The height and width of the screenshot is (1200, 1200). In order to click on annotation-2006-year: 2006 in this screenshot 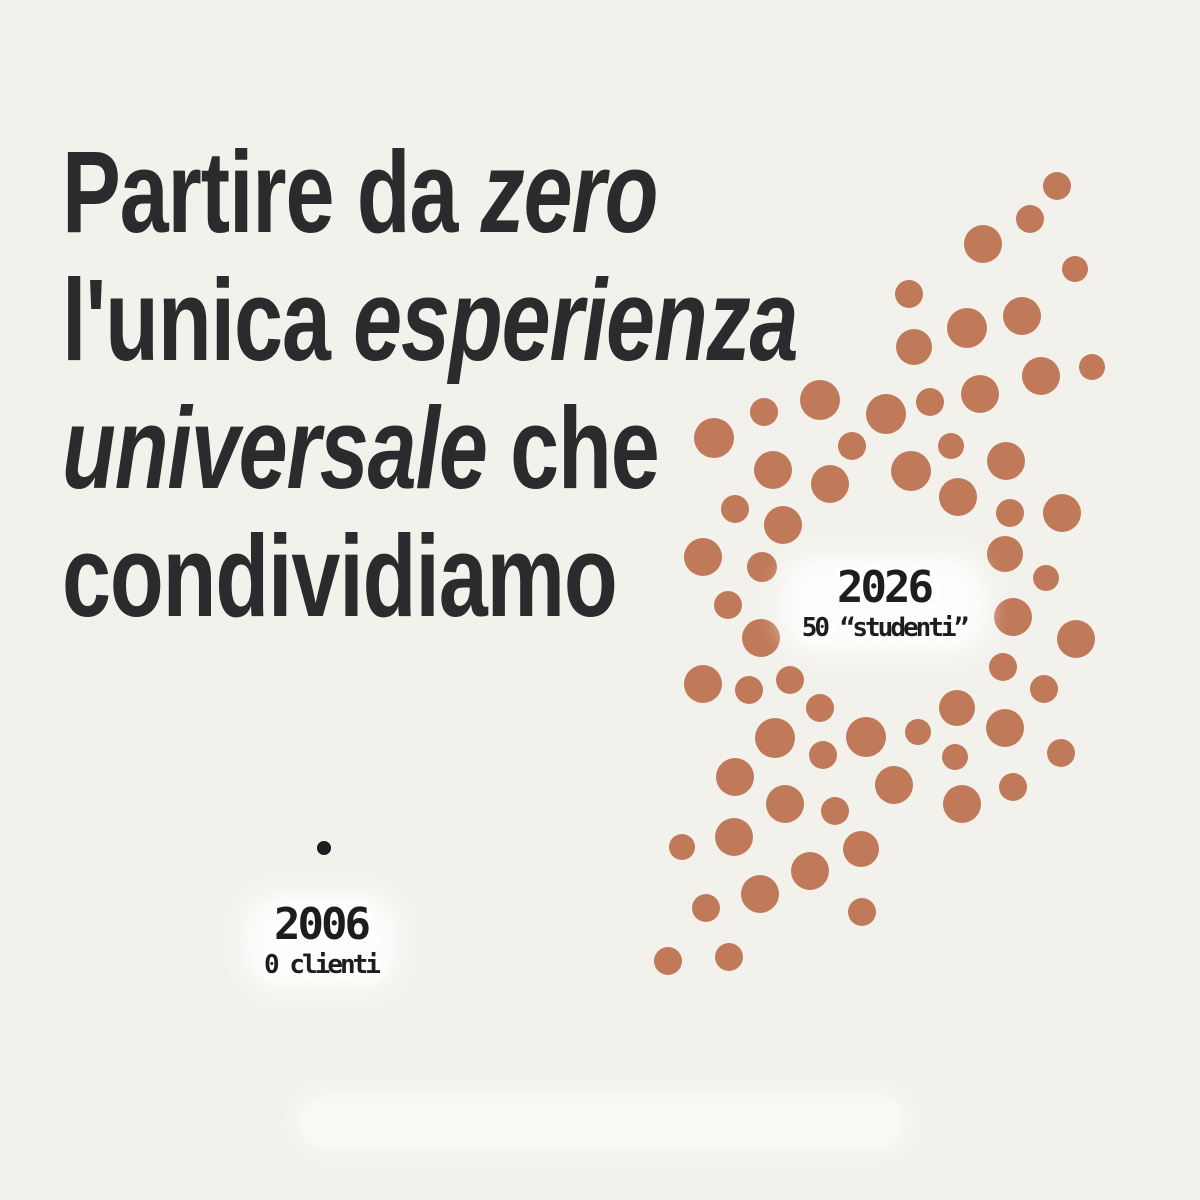, I will do `click(322, 924)`.